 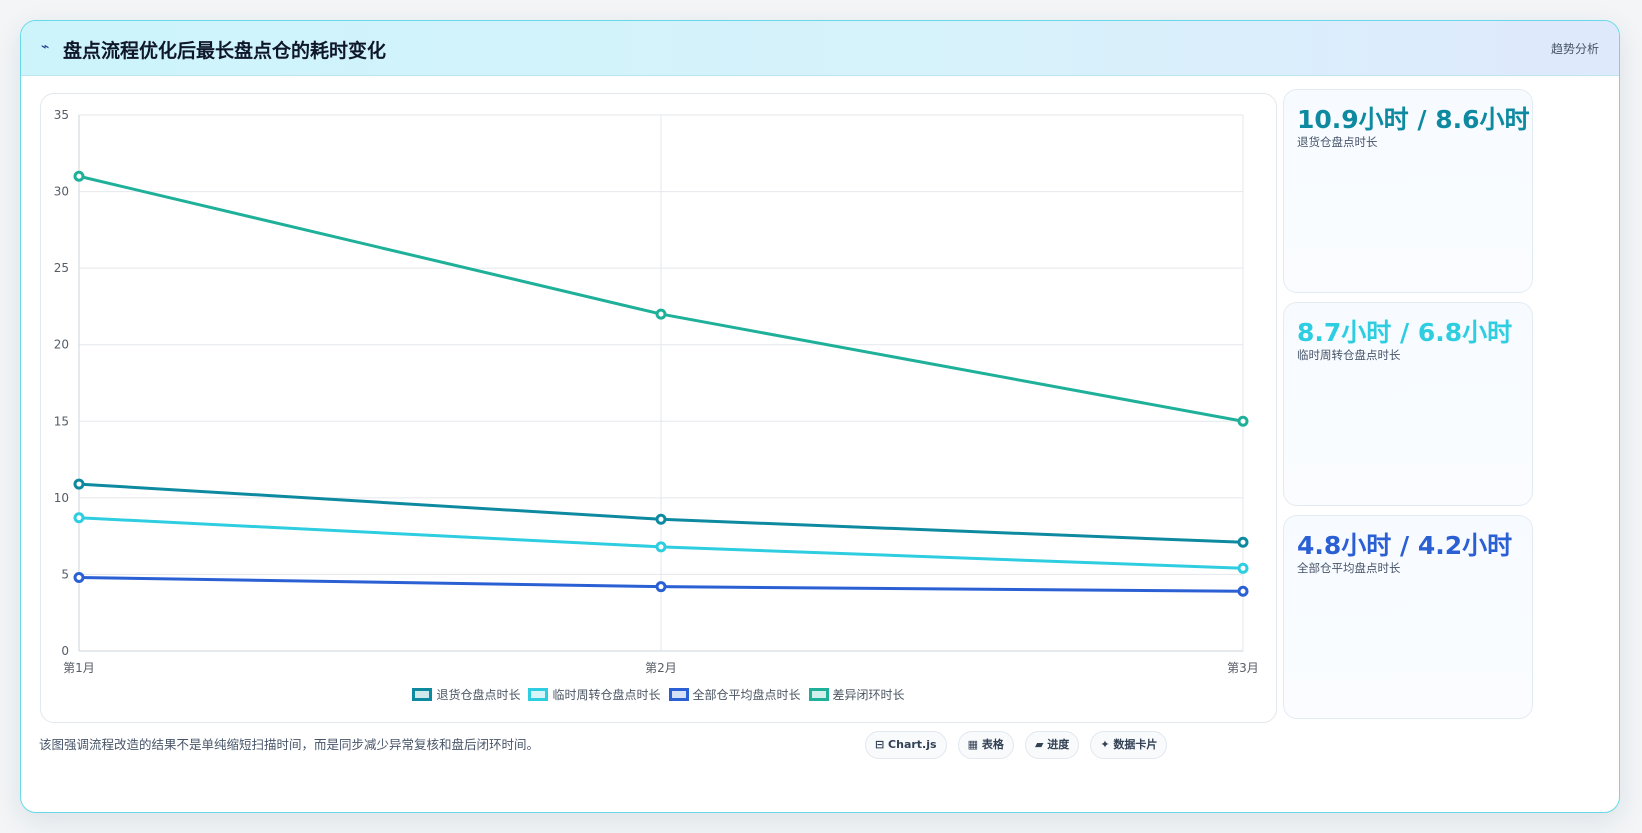 I want to click on stat-card-returns: 10.9小时 / 8.6小时 退货仓盘点时长, so click(x=1408, y=191).